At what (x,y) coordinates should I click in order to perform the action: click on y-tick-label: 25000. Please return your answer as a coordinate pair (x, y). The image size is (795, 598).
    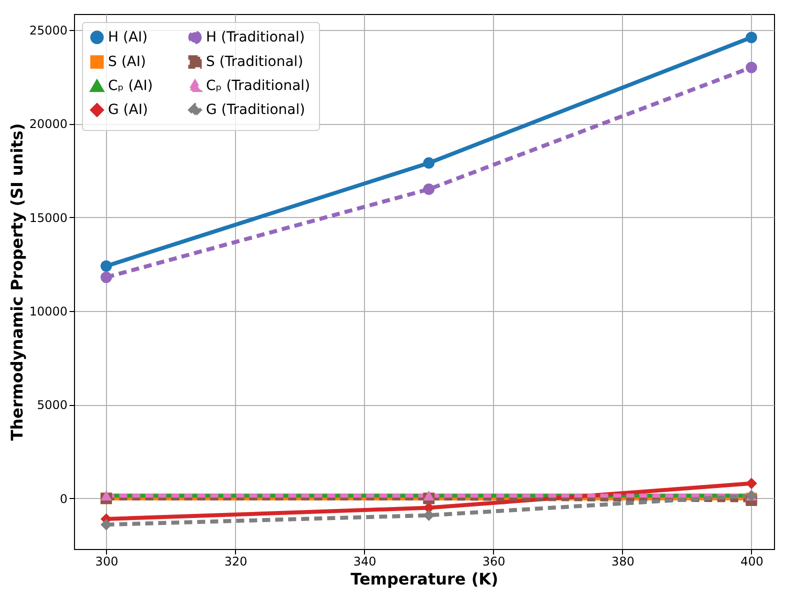
    Looking at the image, I should click on (48, 30).